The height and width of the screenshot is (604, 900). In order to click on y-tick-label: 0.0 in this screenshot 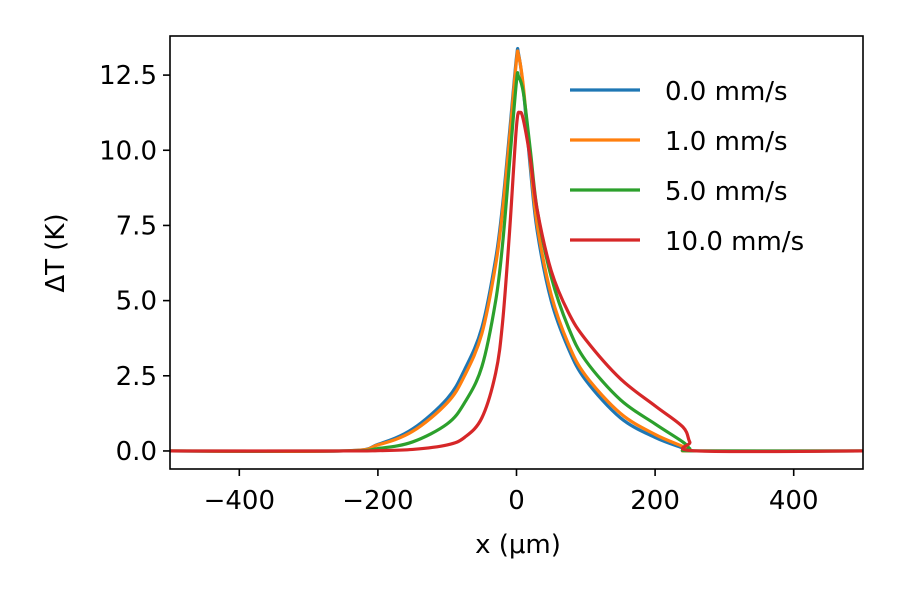, I will do `click(136, 452)`.